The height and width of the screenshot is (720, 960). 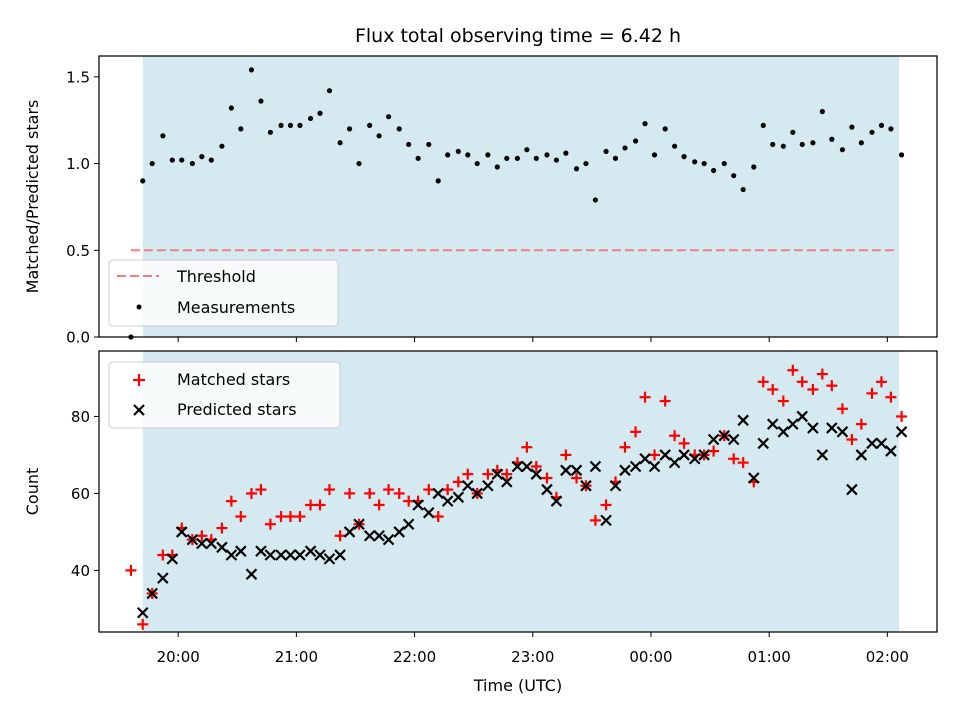 I want to click on top-y-axis: 0.0 0.5 1.0 1.5, so click(x=82, y=207).